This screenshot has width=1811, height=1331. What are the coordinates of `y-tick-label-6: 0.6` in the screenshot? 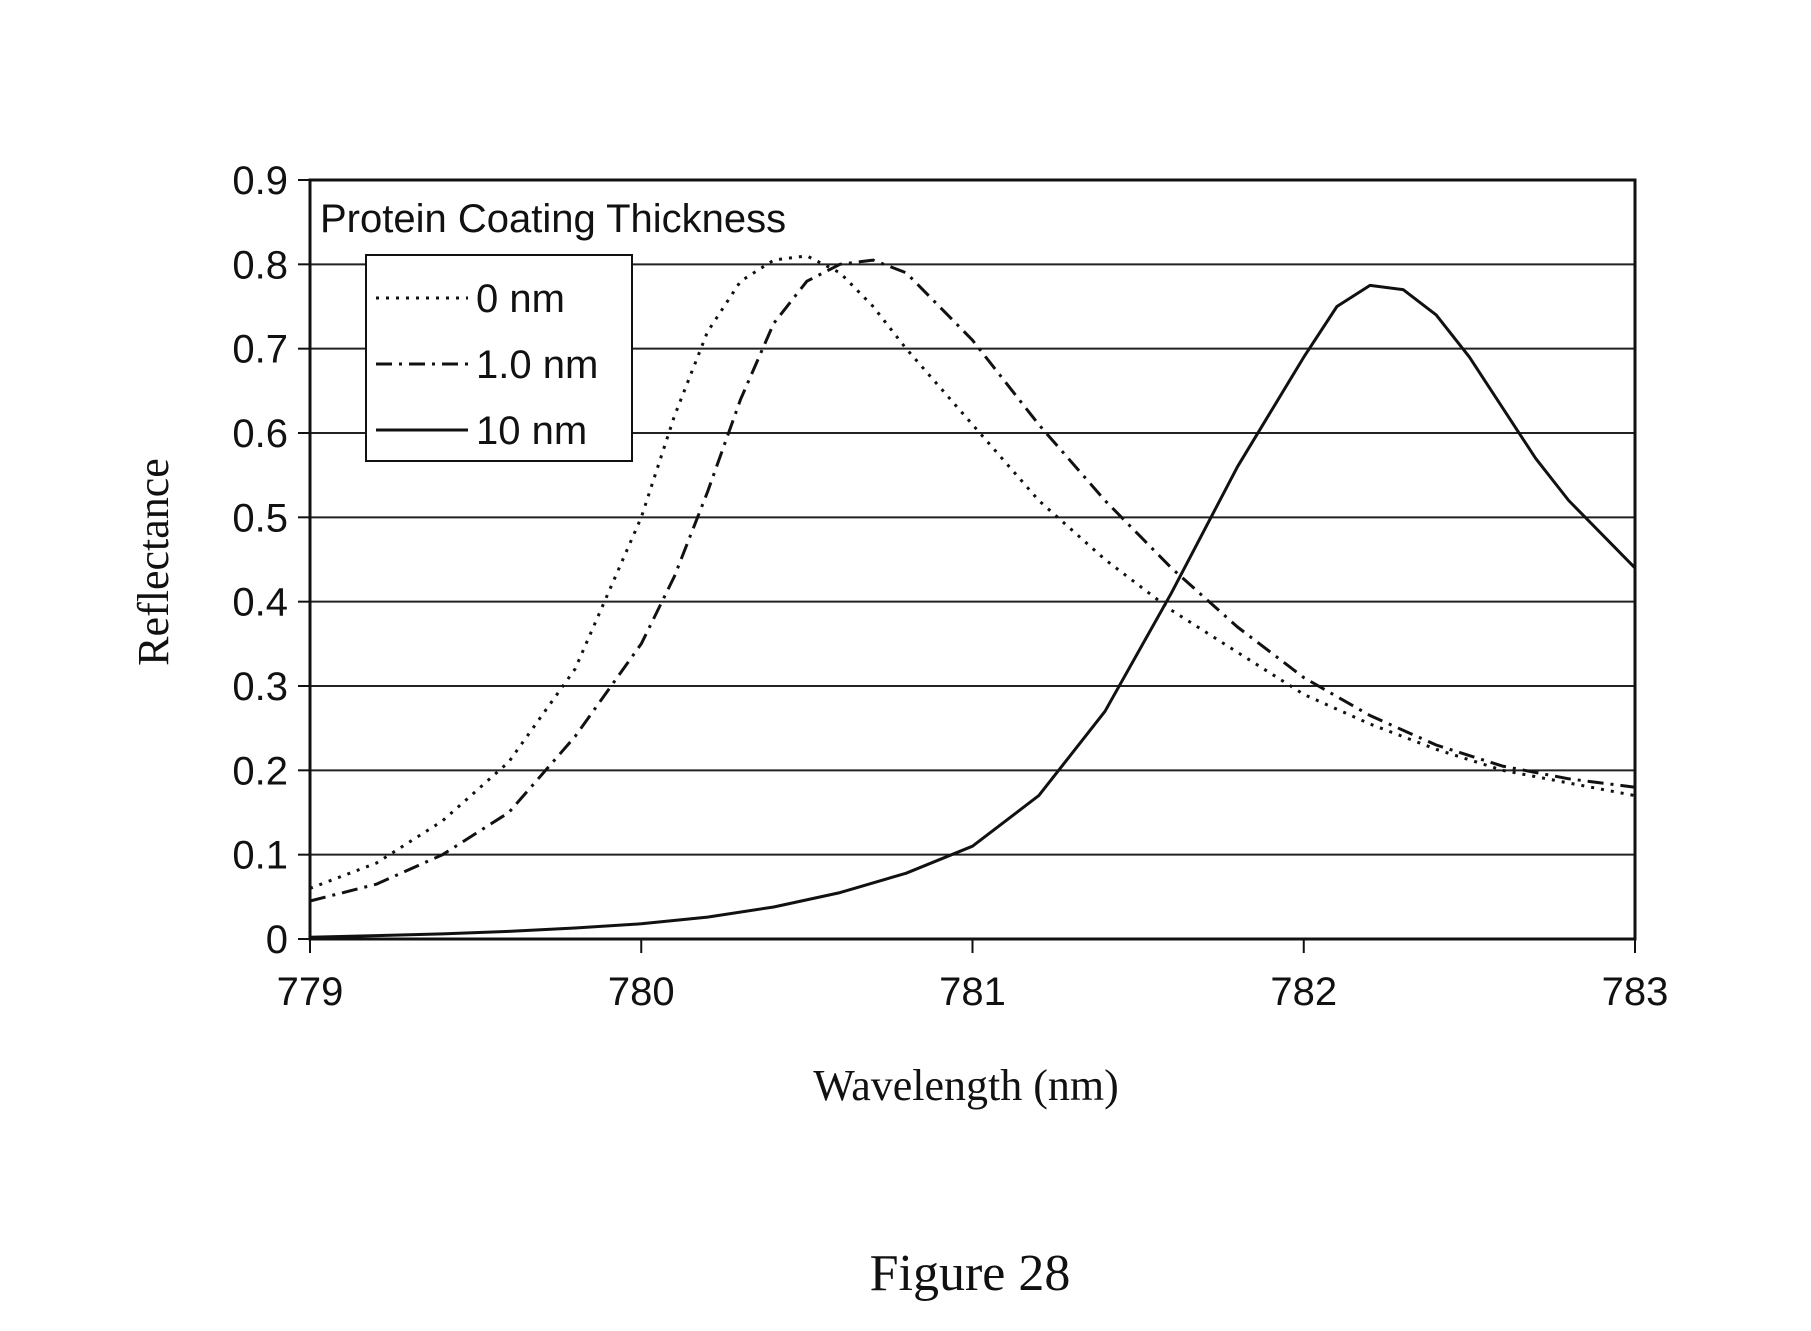 It's located at (260, 434).